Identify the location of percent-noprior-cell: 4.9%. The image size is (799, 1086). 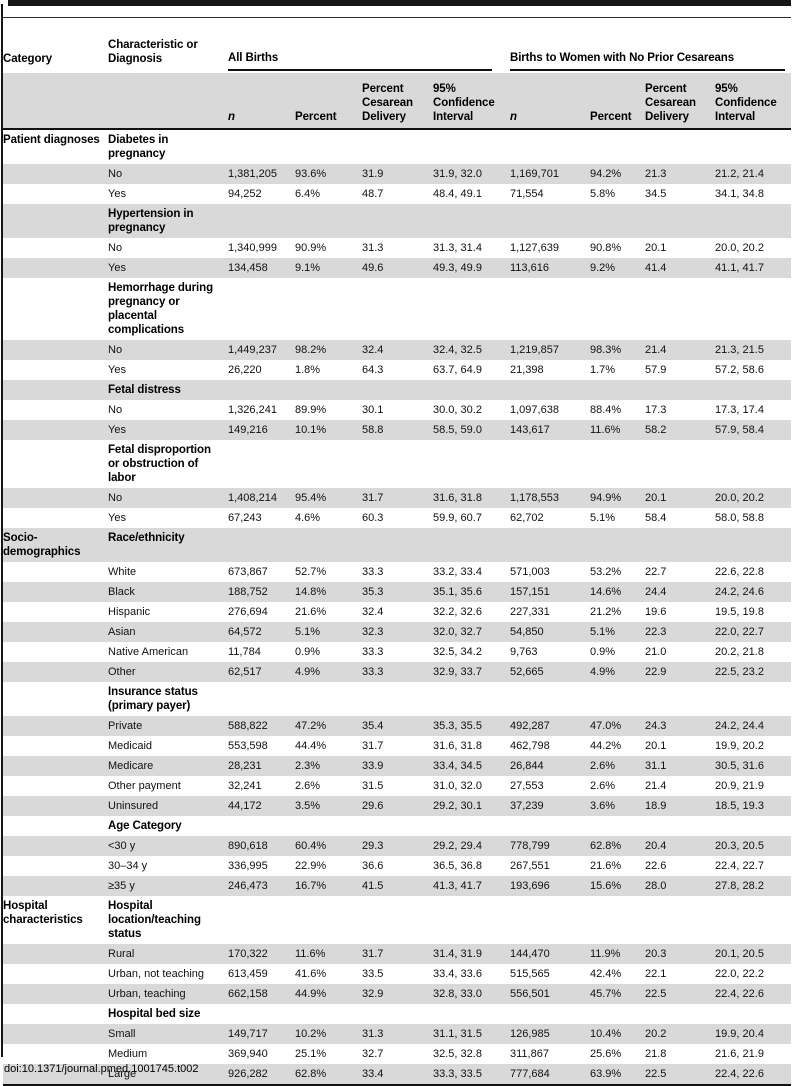
(603, 672).